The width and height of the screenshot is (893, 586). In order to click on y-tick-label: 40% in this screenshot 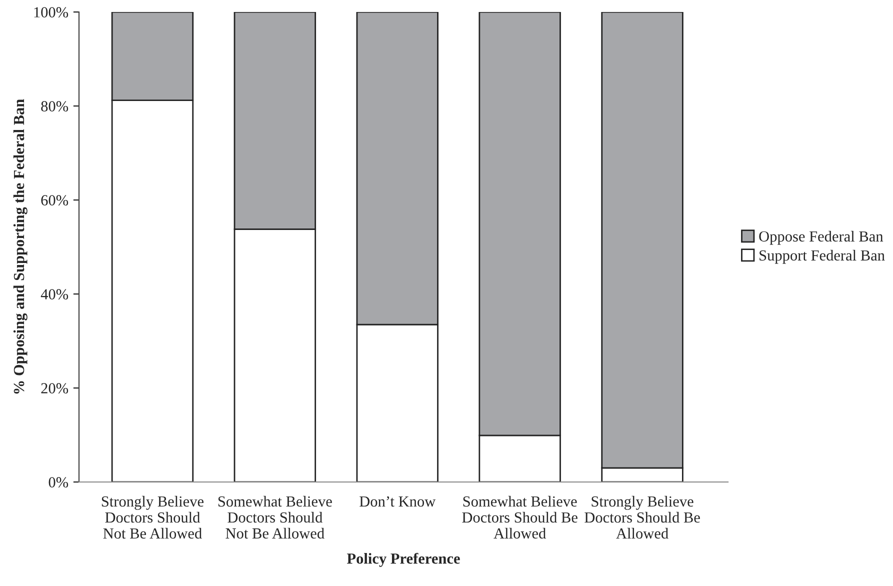, I will do `click(54, 294)`.